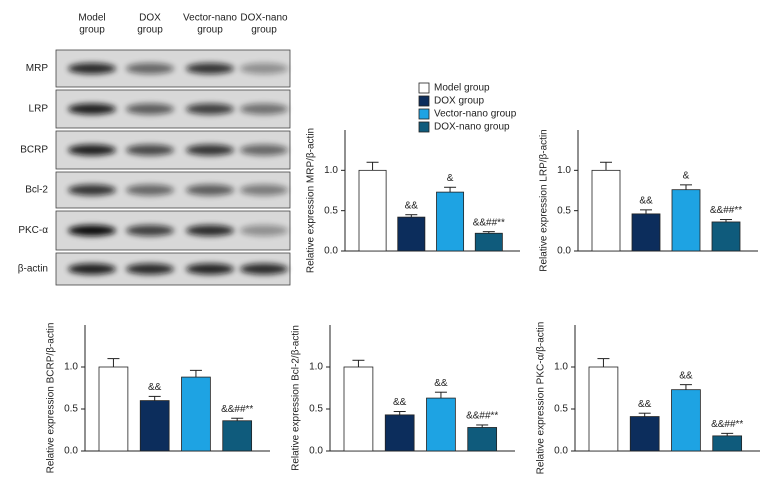 Image resolution: width=780 pixels, height=480 pixels. I want to click on legend-label: DOX group, so click(459, 101).